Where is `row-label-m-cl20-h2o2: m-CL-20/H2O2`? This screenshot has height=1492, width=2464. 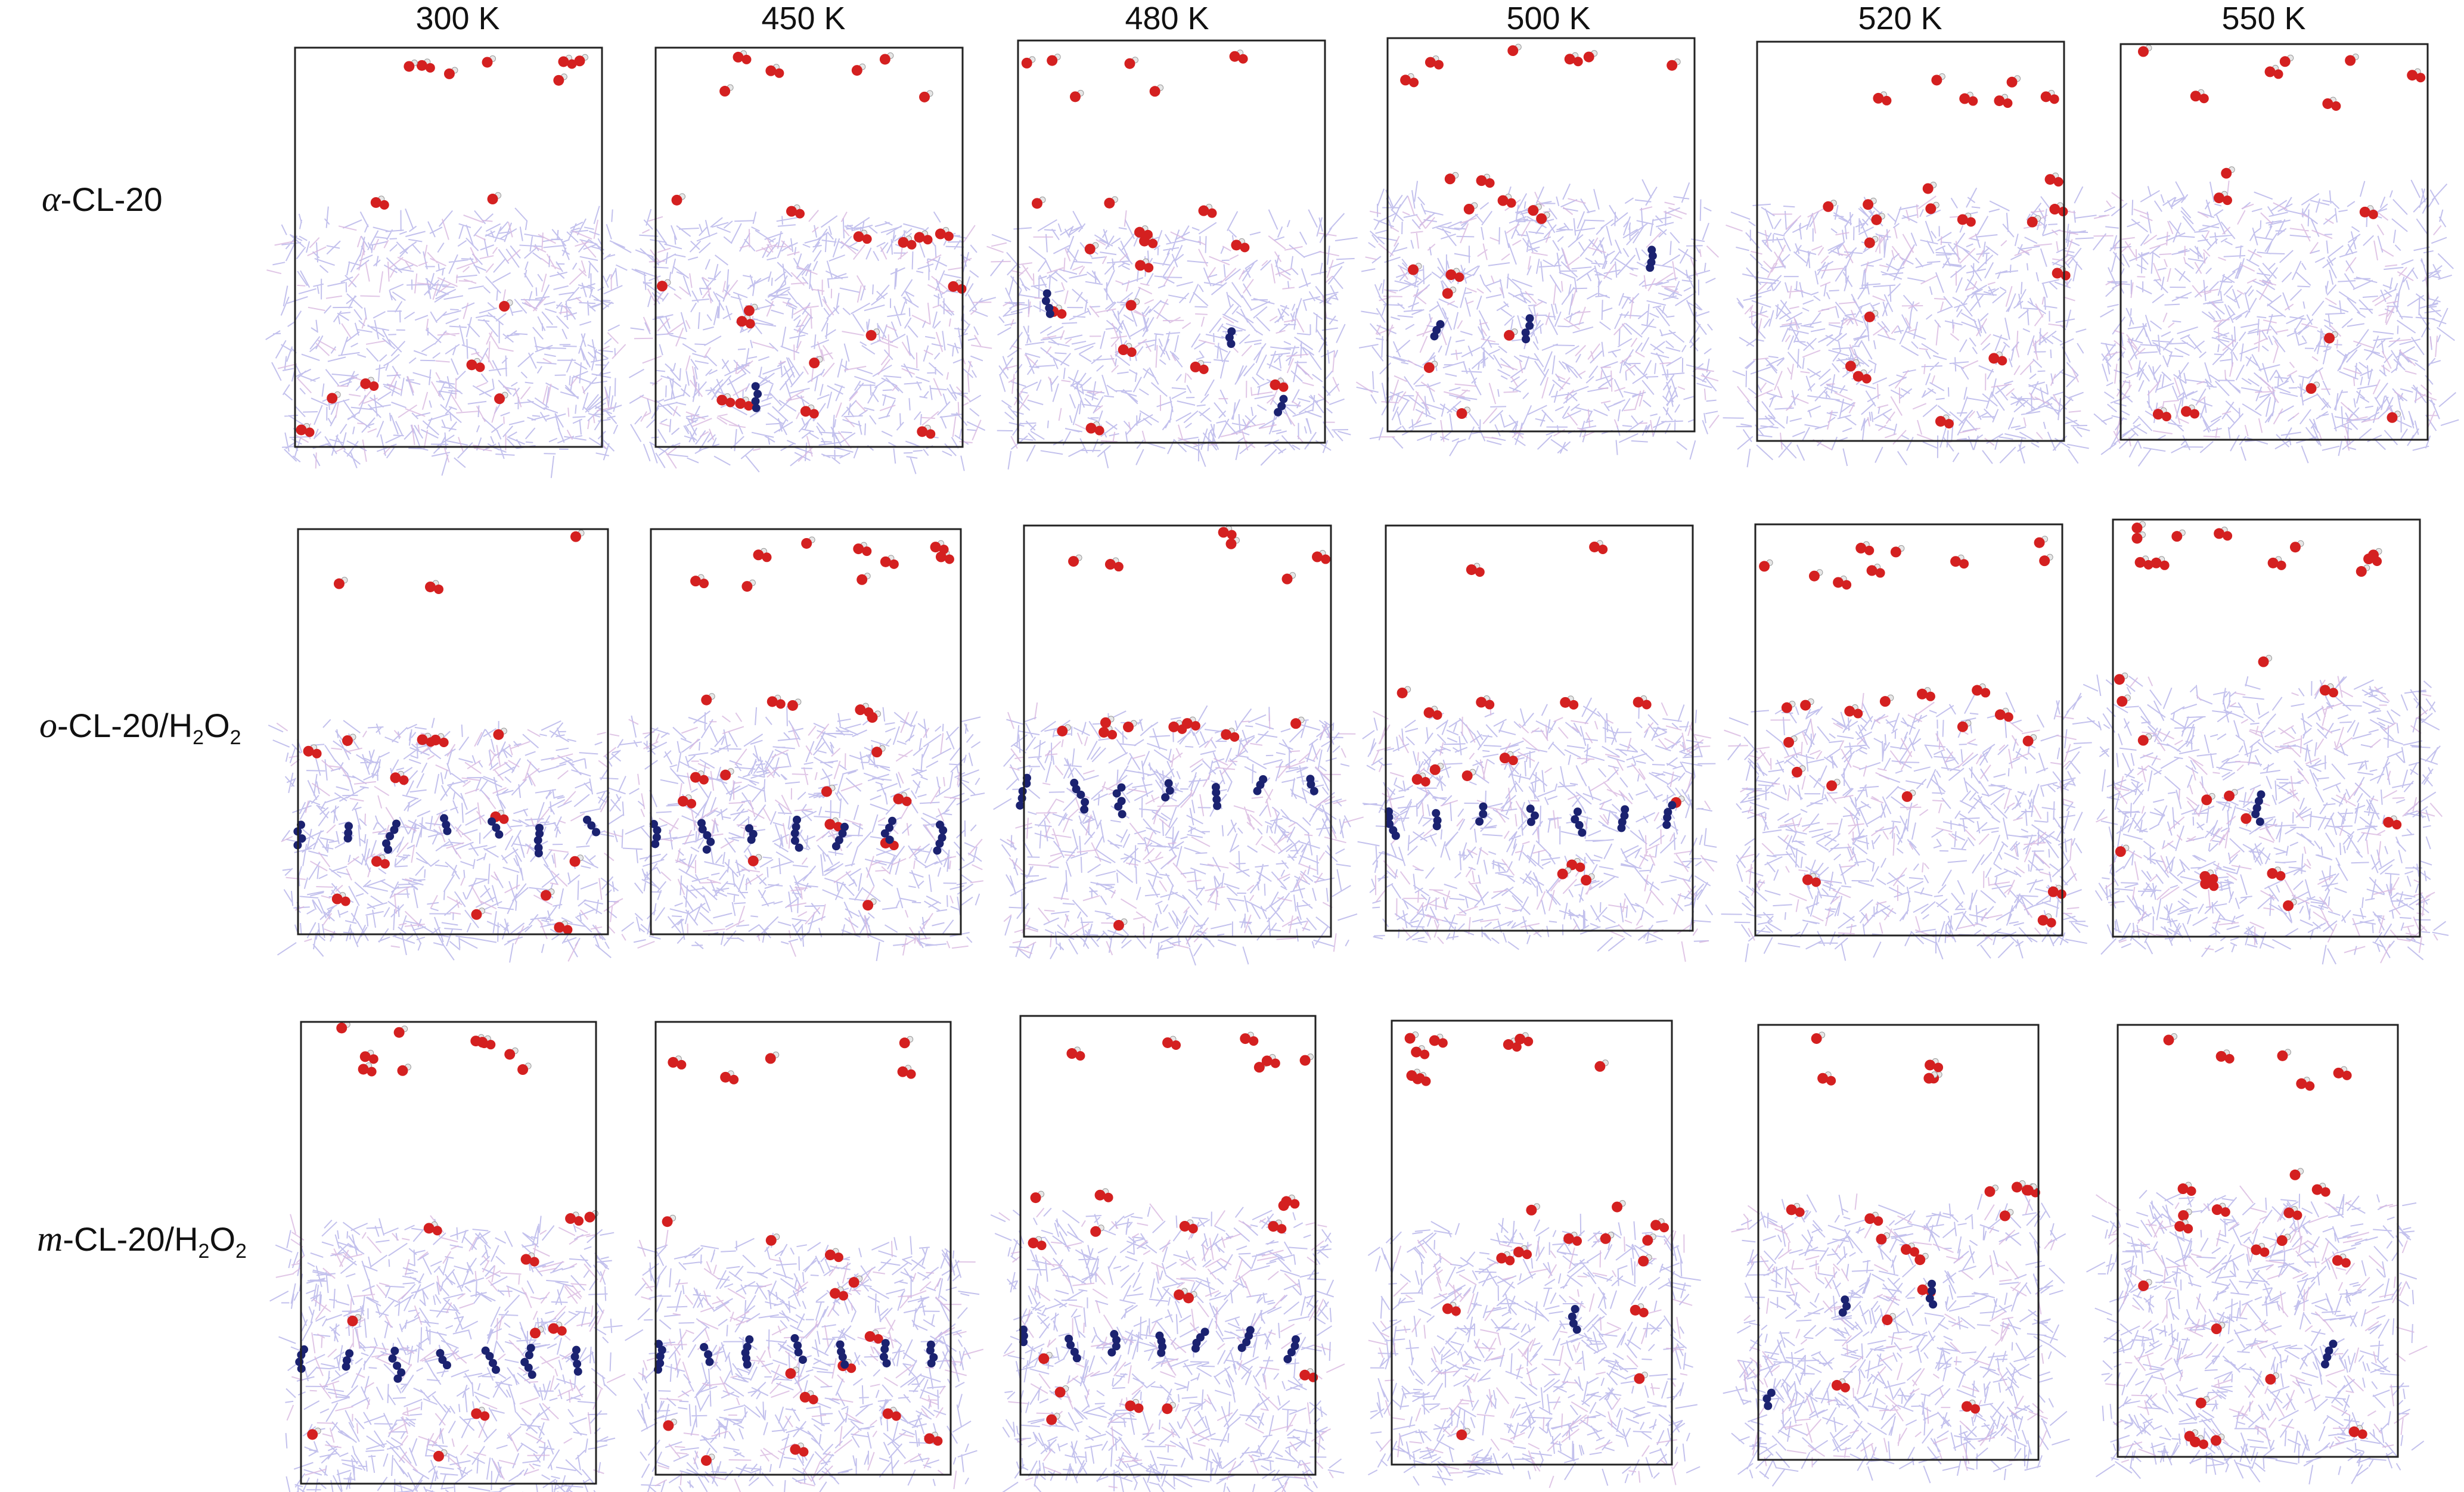
row-label-m-cl20-h2o2: m-CL-20/H2O2 is located at coordinates (142, 1241).